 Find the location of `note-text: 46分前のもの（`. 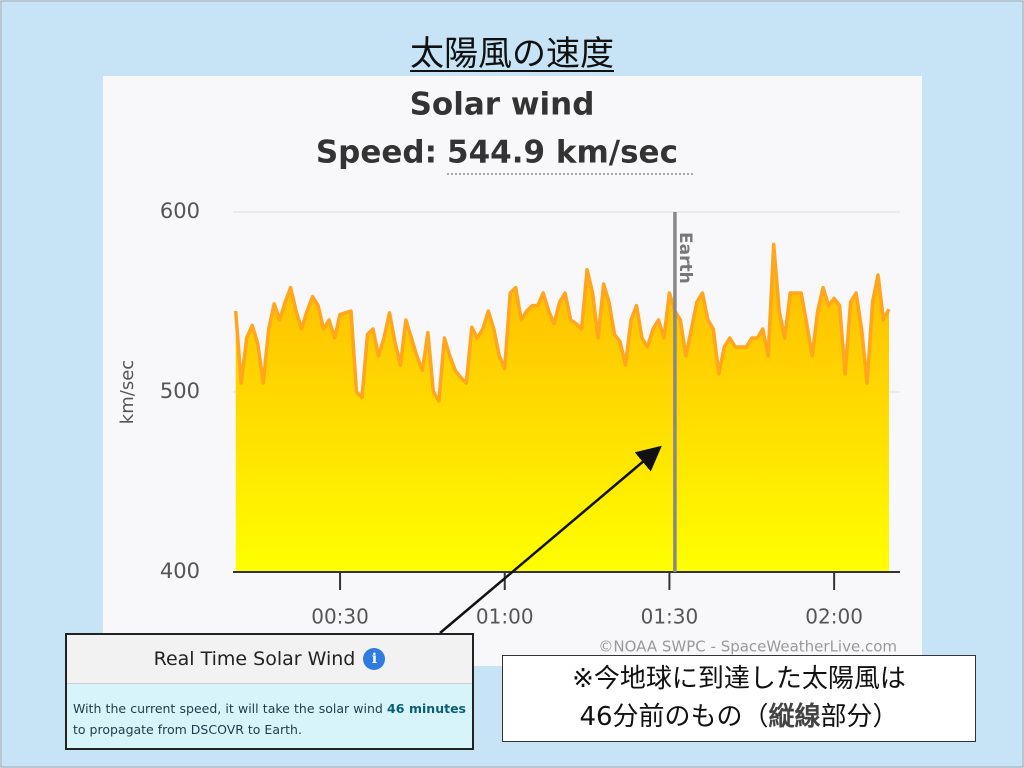

note-text: 46分前のもの（ is located at coordinates (674, 717).